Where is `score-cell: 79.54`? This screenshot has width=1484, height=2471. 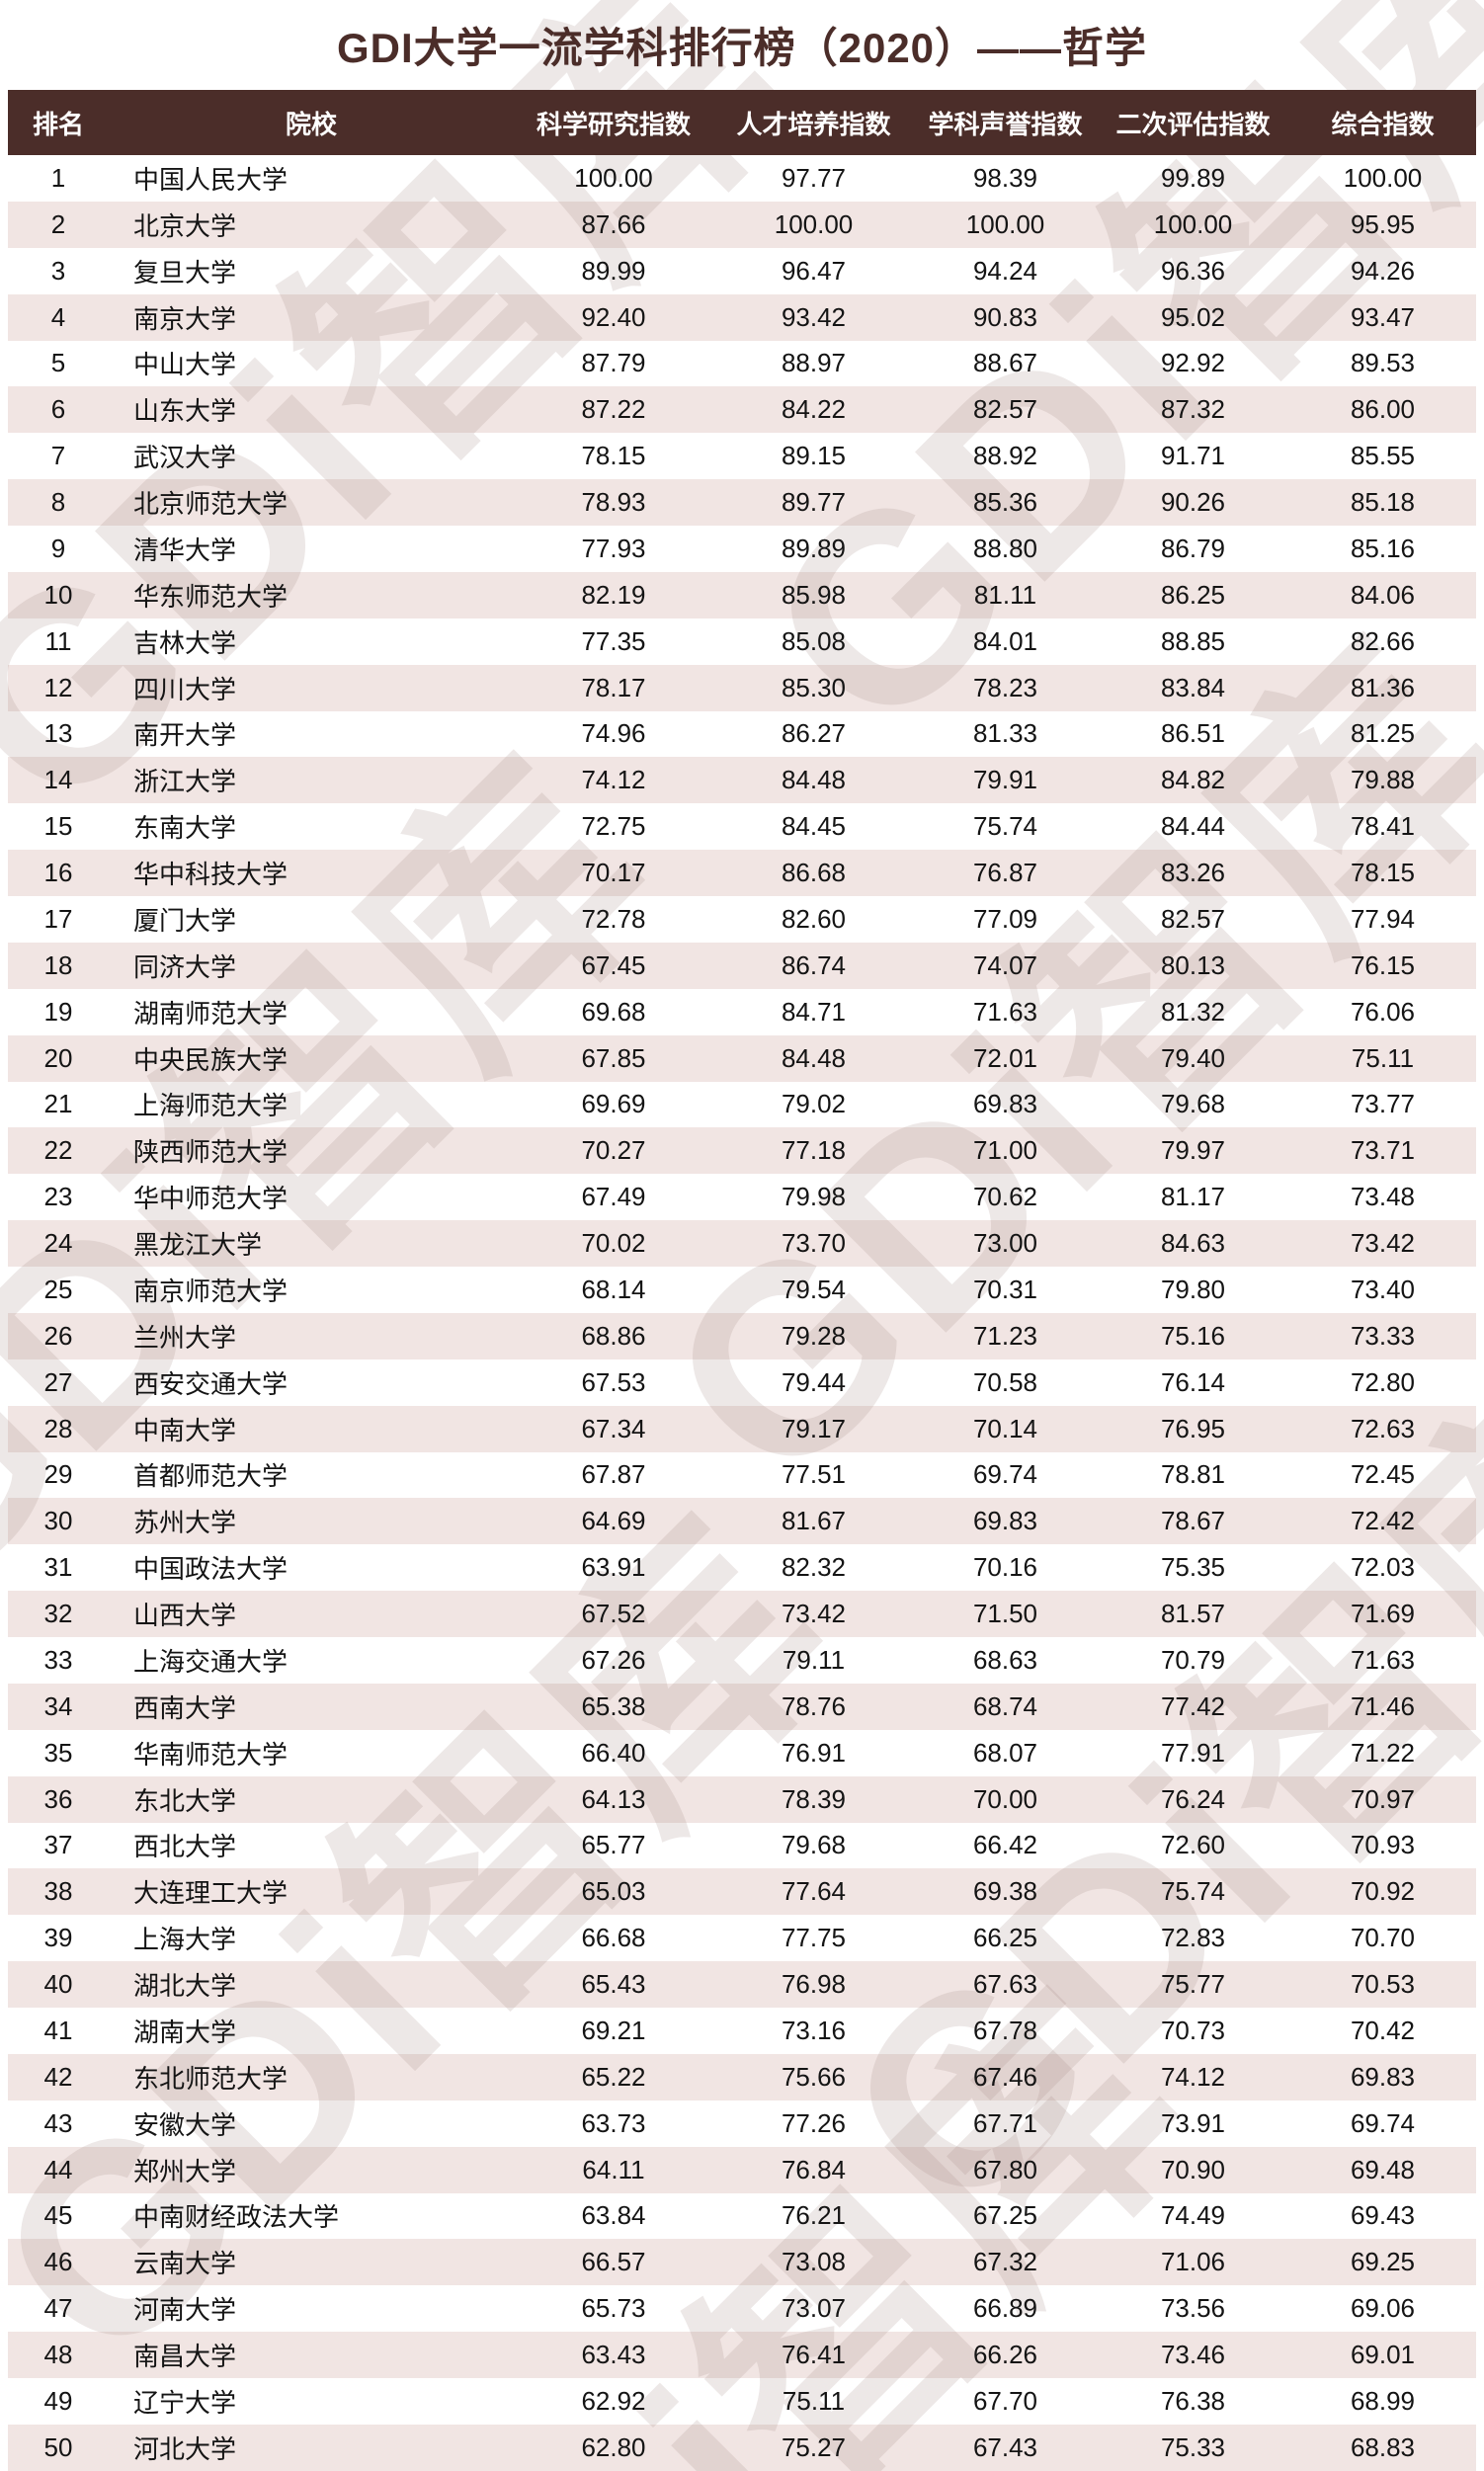 score-cell: 79.54 is located at coordinates (814, 1289).